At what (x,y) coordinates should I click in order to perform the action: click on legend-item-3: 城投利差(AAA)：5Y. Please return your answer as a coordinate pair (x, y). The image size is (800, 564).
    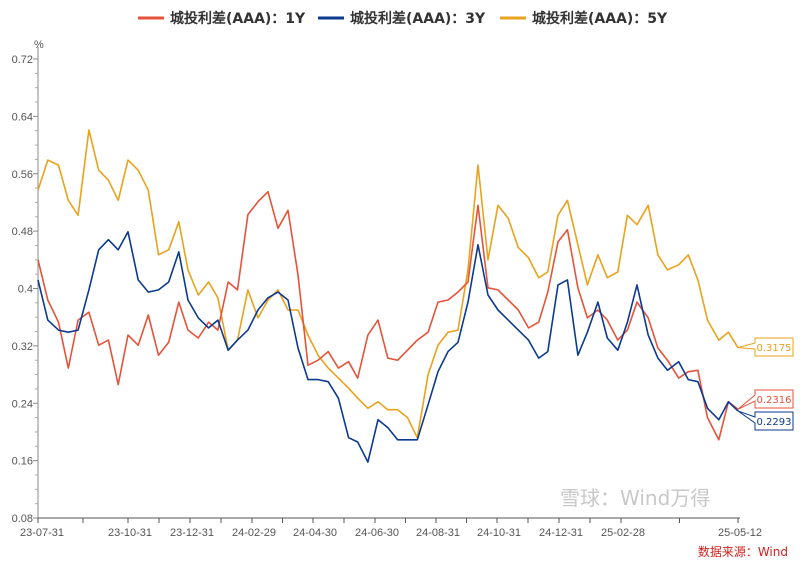
    Looking at the image, I should click on (584, 18).